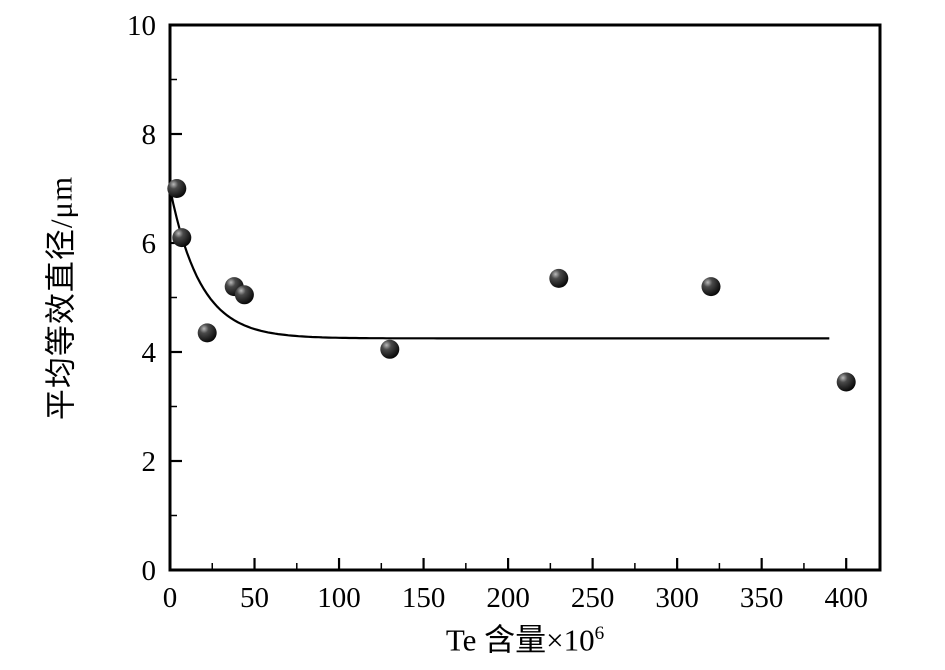 The width and height of the screenshot is (945, 670). I want to click on x-tick-label: 50, so click(254, 598).